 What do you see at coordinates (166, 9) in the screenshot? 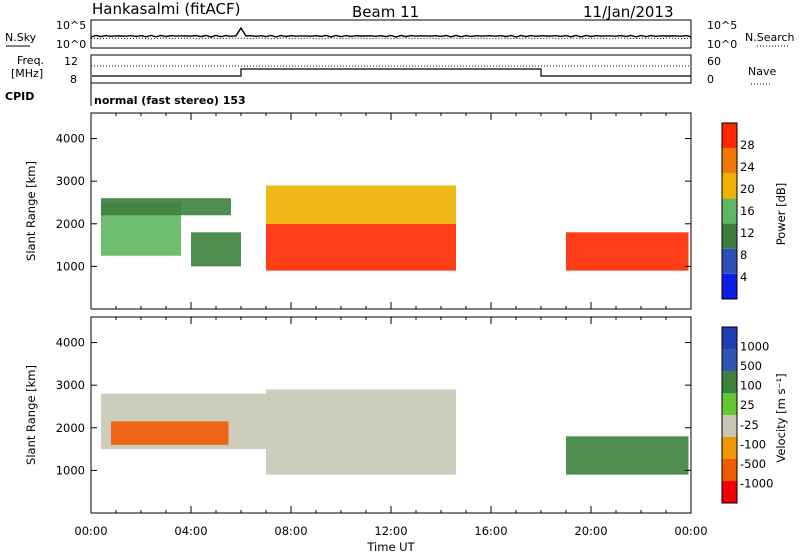
I see `station-title: Hankasalmi (fitACF)` at bounding box center [166, 9].